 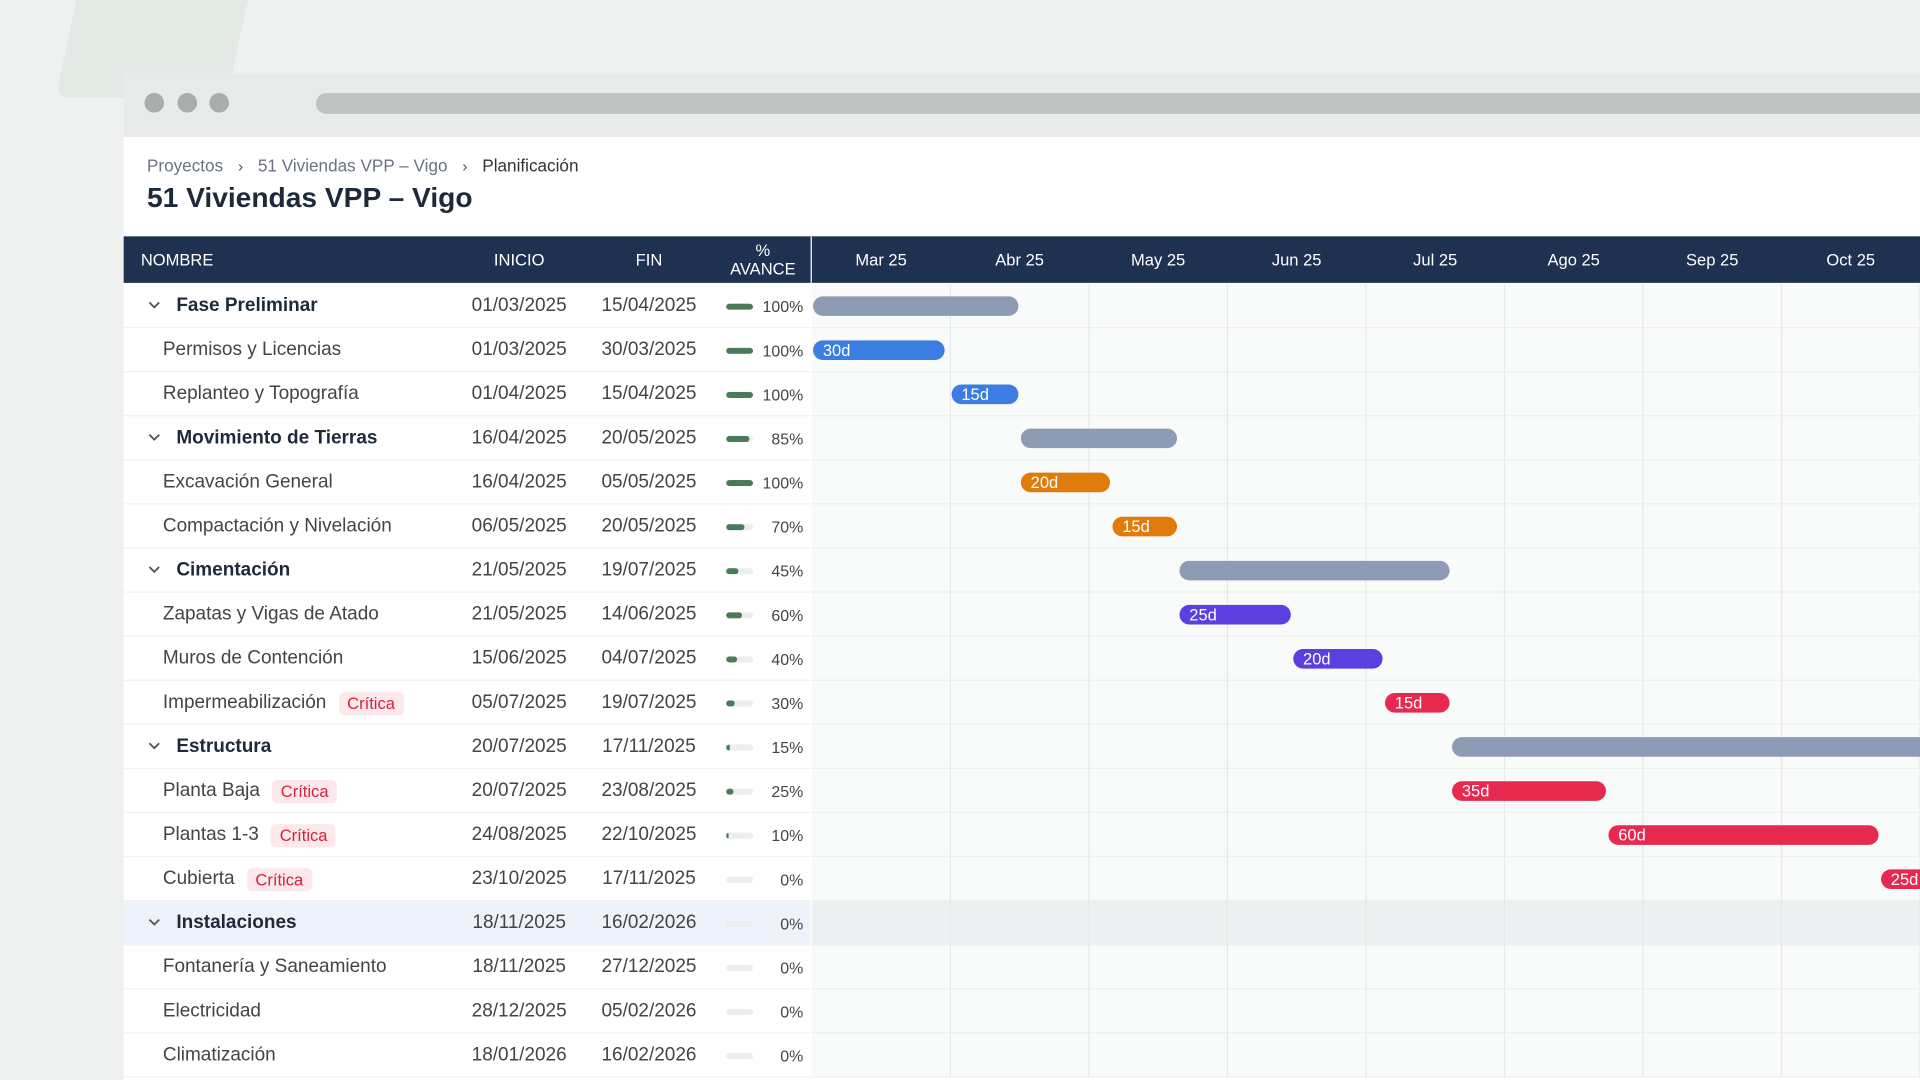 I want to click on start-date: 01/04/2025, so click(x=519, y=394).